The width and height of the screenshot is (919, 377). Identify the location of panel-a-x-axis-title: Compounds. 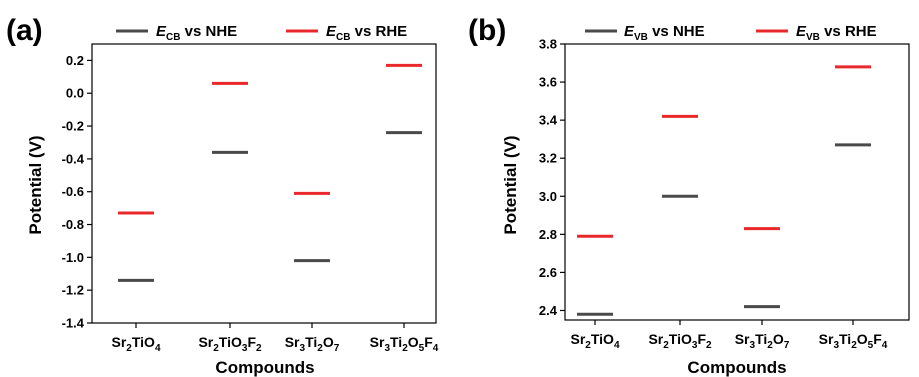
(264, 367).